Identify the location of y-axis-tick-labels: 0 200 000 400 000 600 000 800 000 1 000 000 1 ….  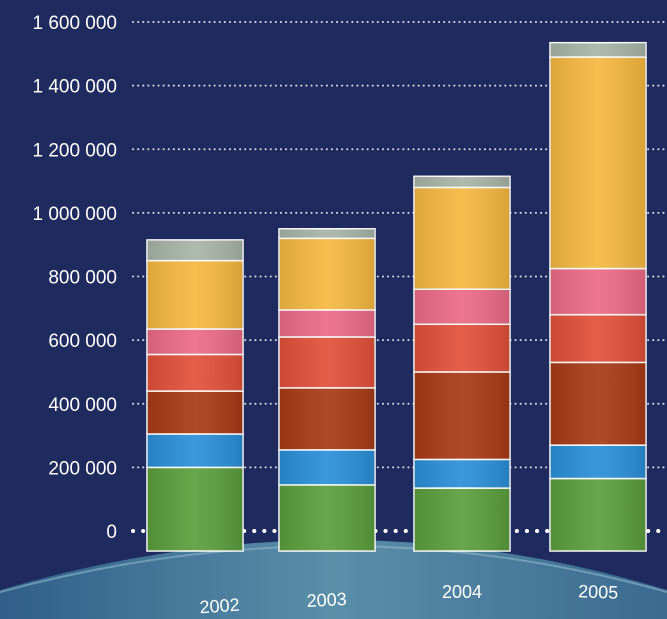
(74, 278).